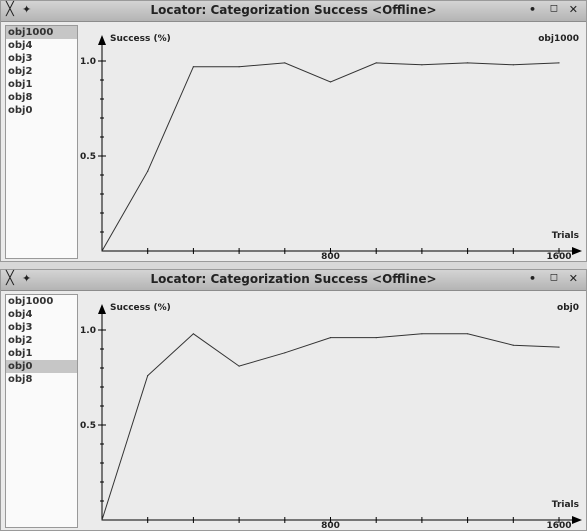 This screenshot has height=531, width=587. I want to click on series-label: obj0, so click(568, 308).